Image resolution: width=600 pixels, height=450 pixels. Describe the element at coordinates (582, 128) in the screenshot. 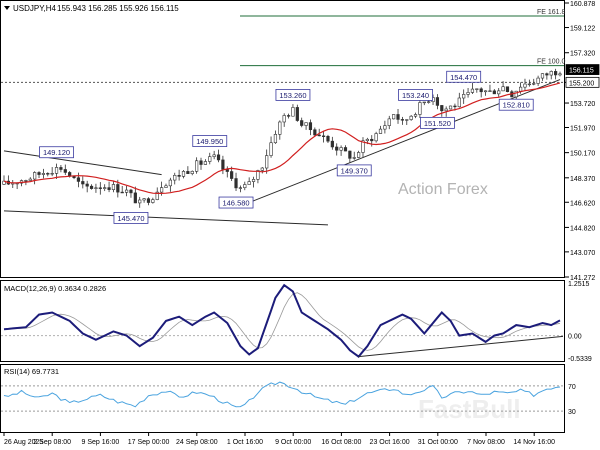

I see `price-tick-label: 151.970` at that location.